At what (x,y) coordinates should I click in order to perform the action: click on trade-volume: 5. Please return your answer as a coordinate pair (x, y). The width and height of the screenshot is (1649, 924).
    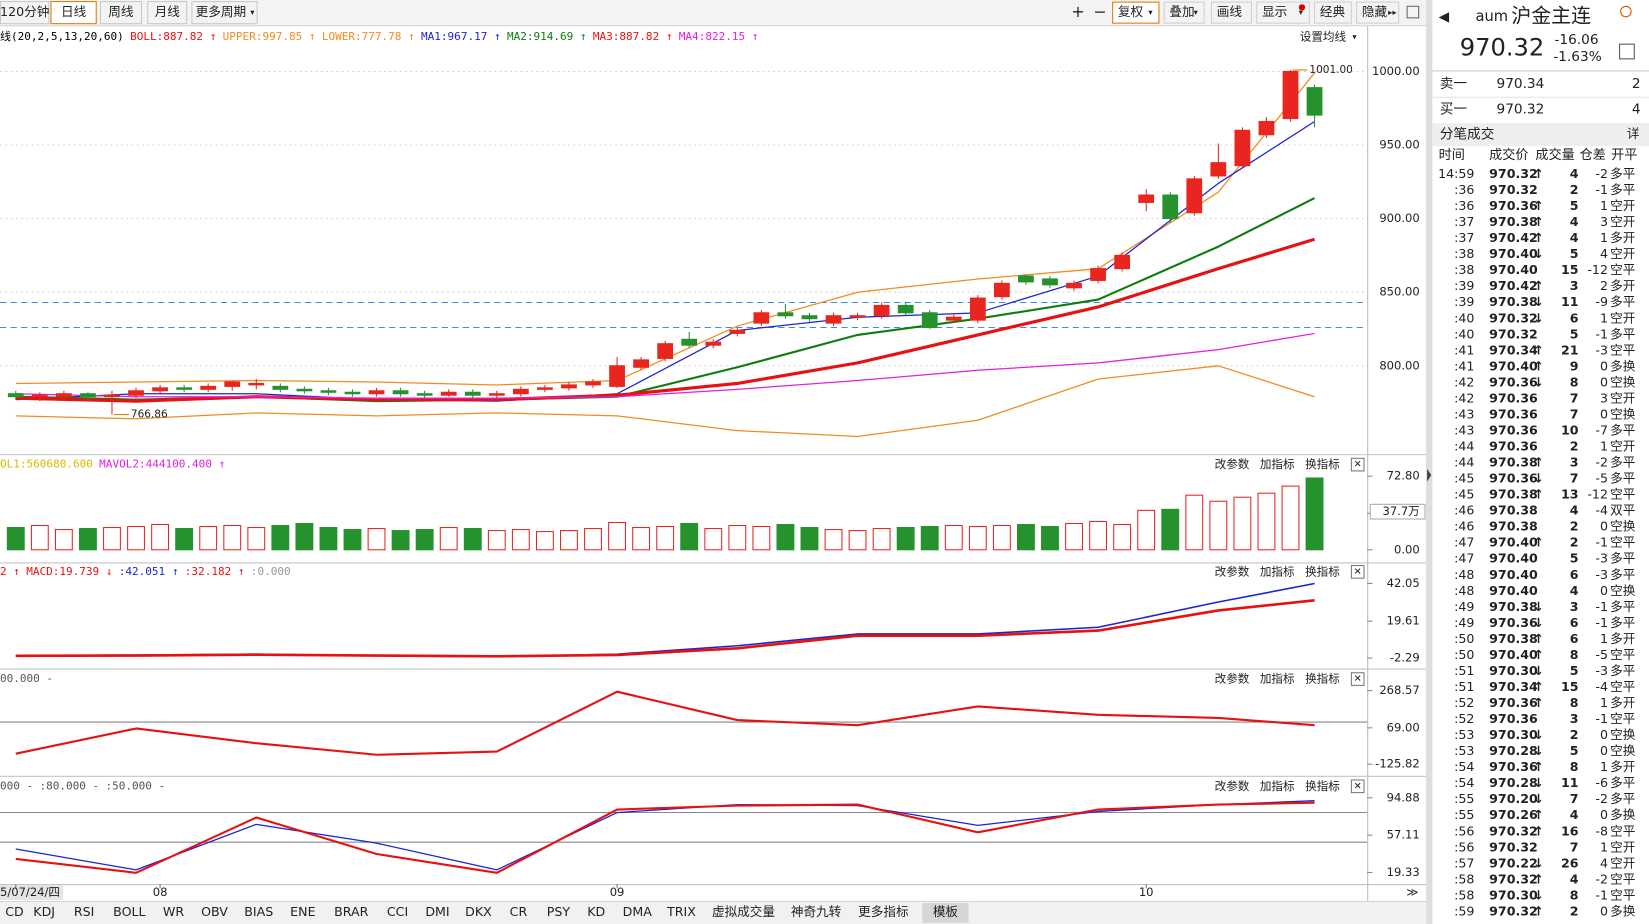
    Looking at the image, I should click on (1574, 558).